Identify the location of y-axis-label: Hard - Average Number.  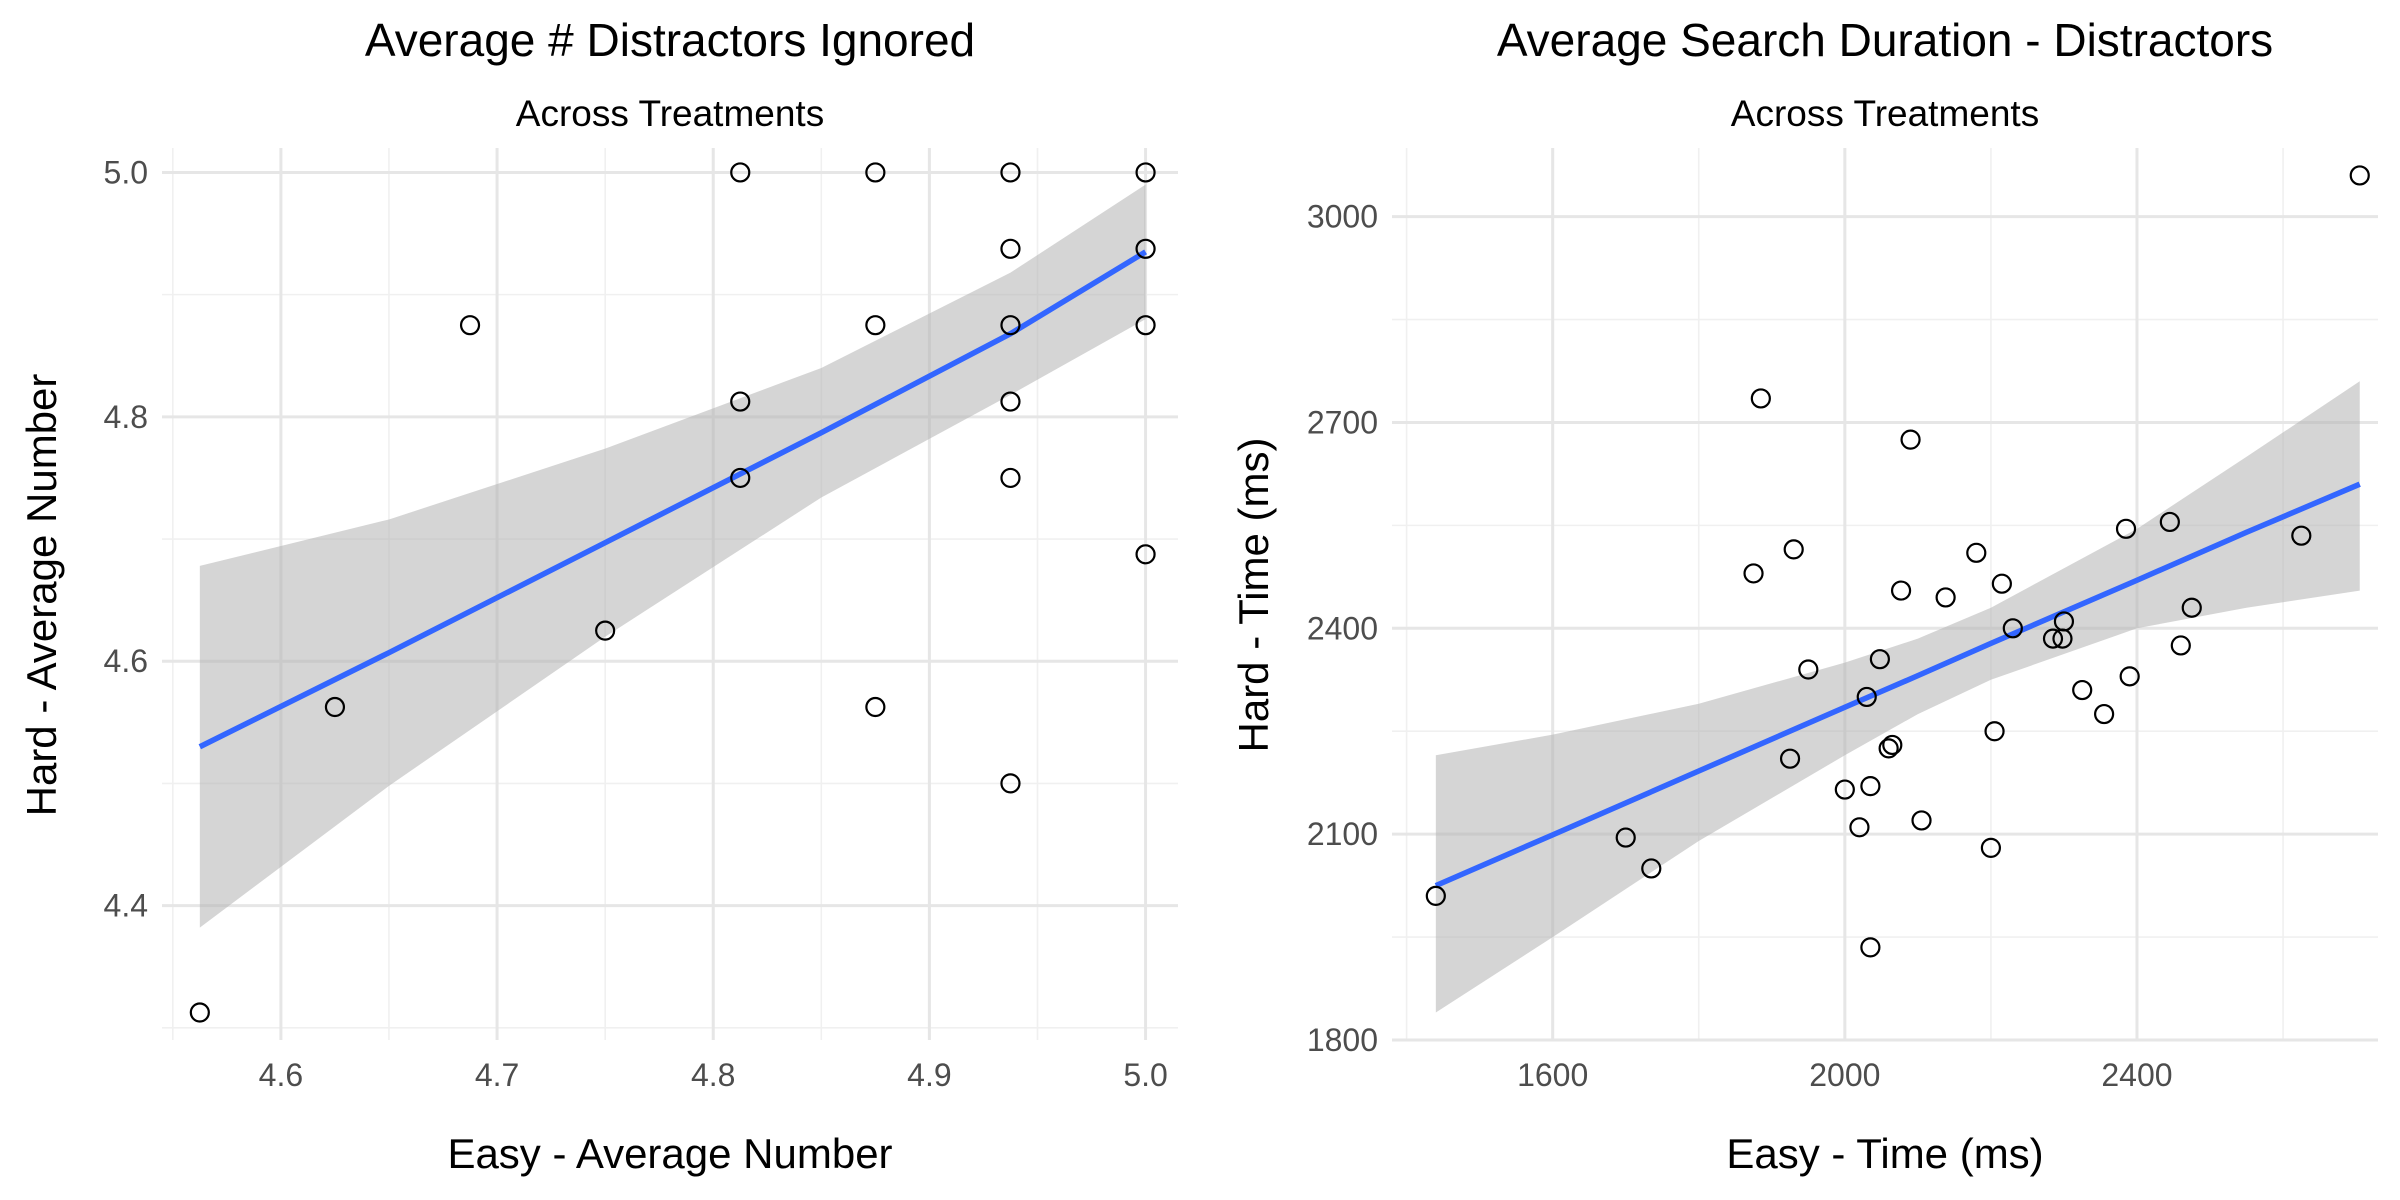
(41, 595).